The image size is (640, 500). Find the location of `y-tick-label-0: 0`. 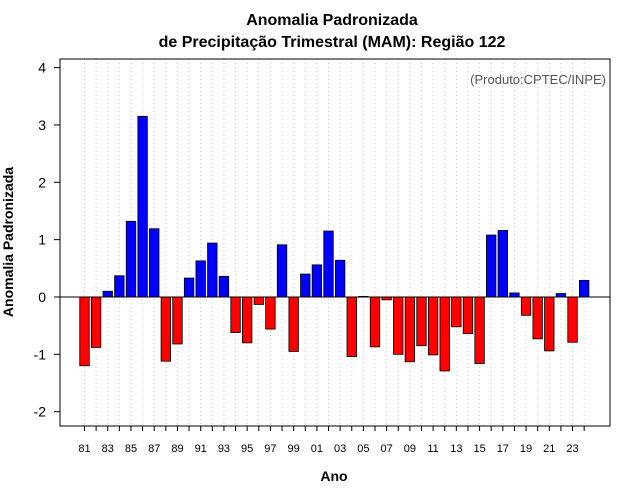

y-tick-label-0: 0 is located at coordinates (42, 297).